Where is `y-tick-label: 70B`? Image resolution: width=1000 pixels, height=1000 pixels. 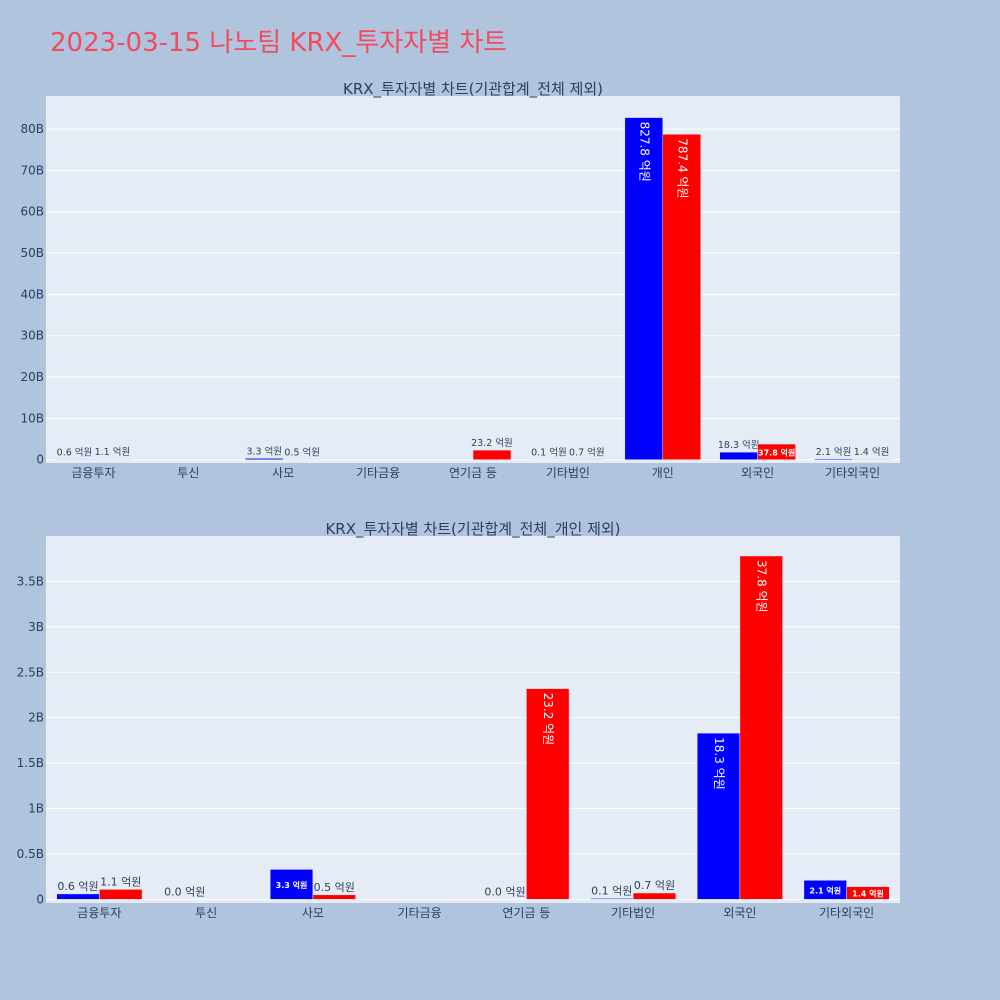
y-tick-label: 70B is located at coordinates (32, 170).